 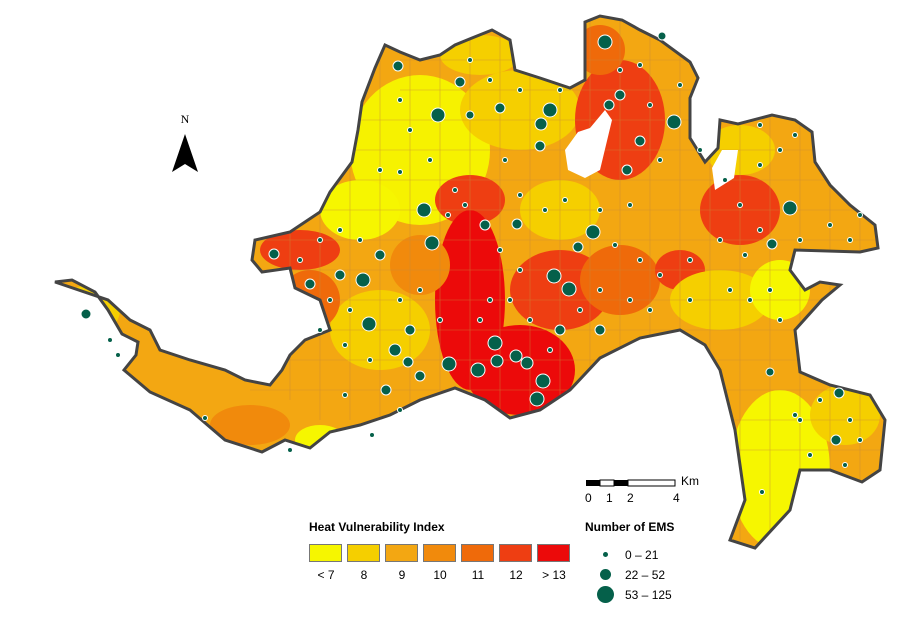 I want to click on north-arrow: N, so click(x=185, y=144).